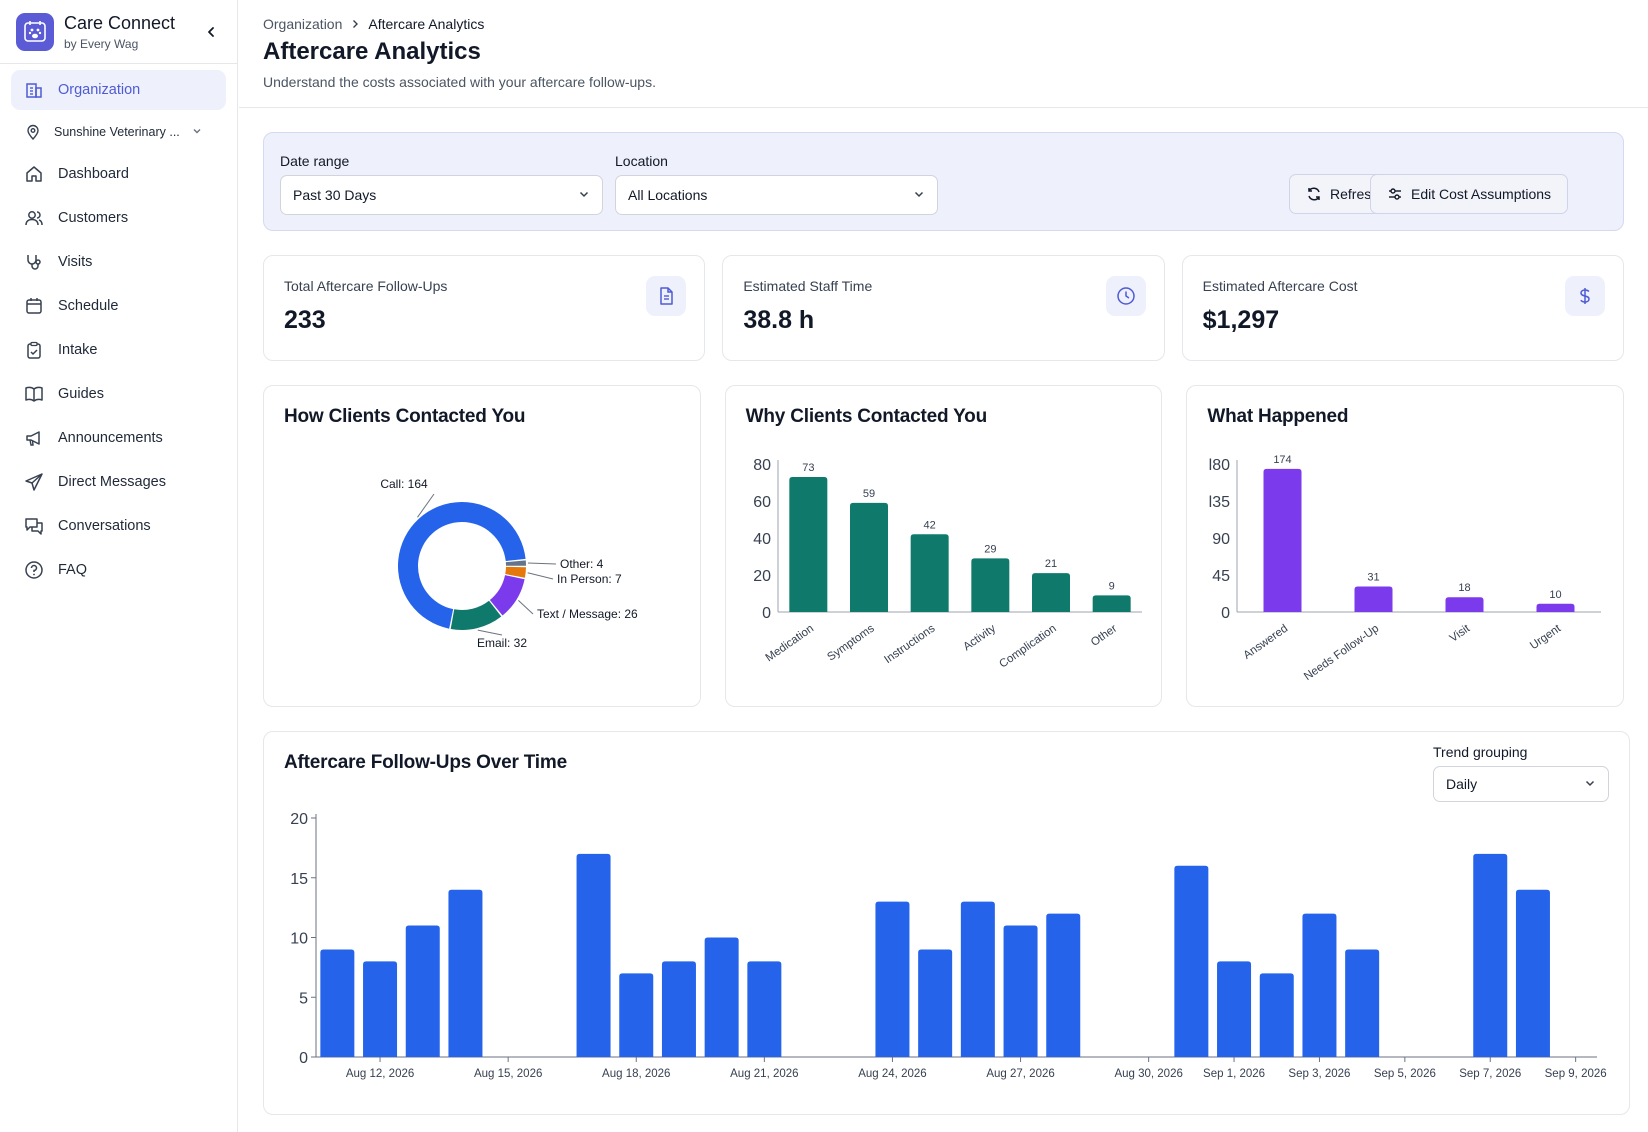  I want to click on breadcrumb-organization: Organization, so click(303, 24).